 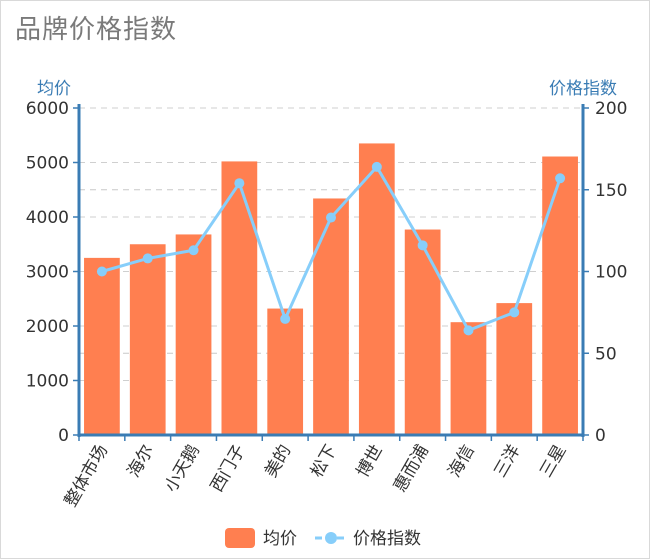 I want to click on y-left-tick-label: 0, so click(x=63, y=436).